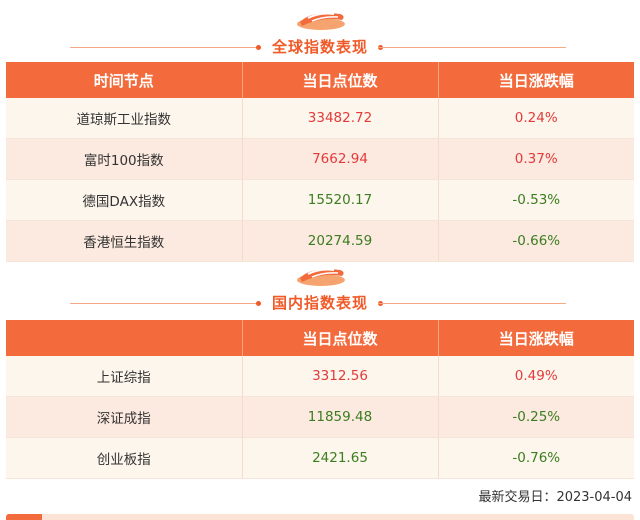 Image resolution: width=640 pixels, height=520 pixels. Describe the element at coordinates (124, 118) in the screenshot. I see `index-name: 道琼斯工业指数` at that location.